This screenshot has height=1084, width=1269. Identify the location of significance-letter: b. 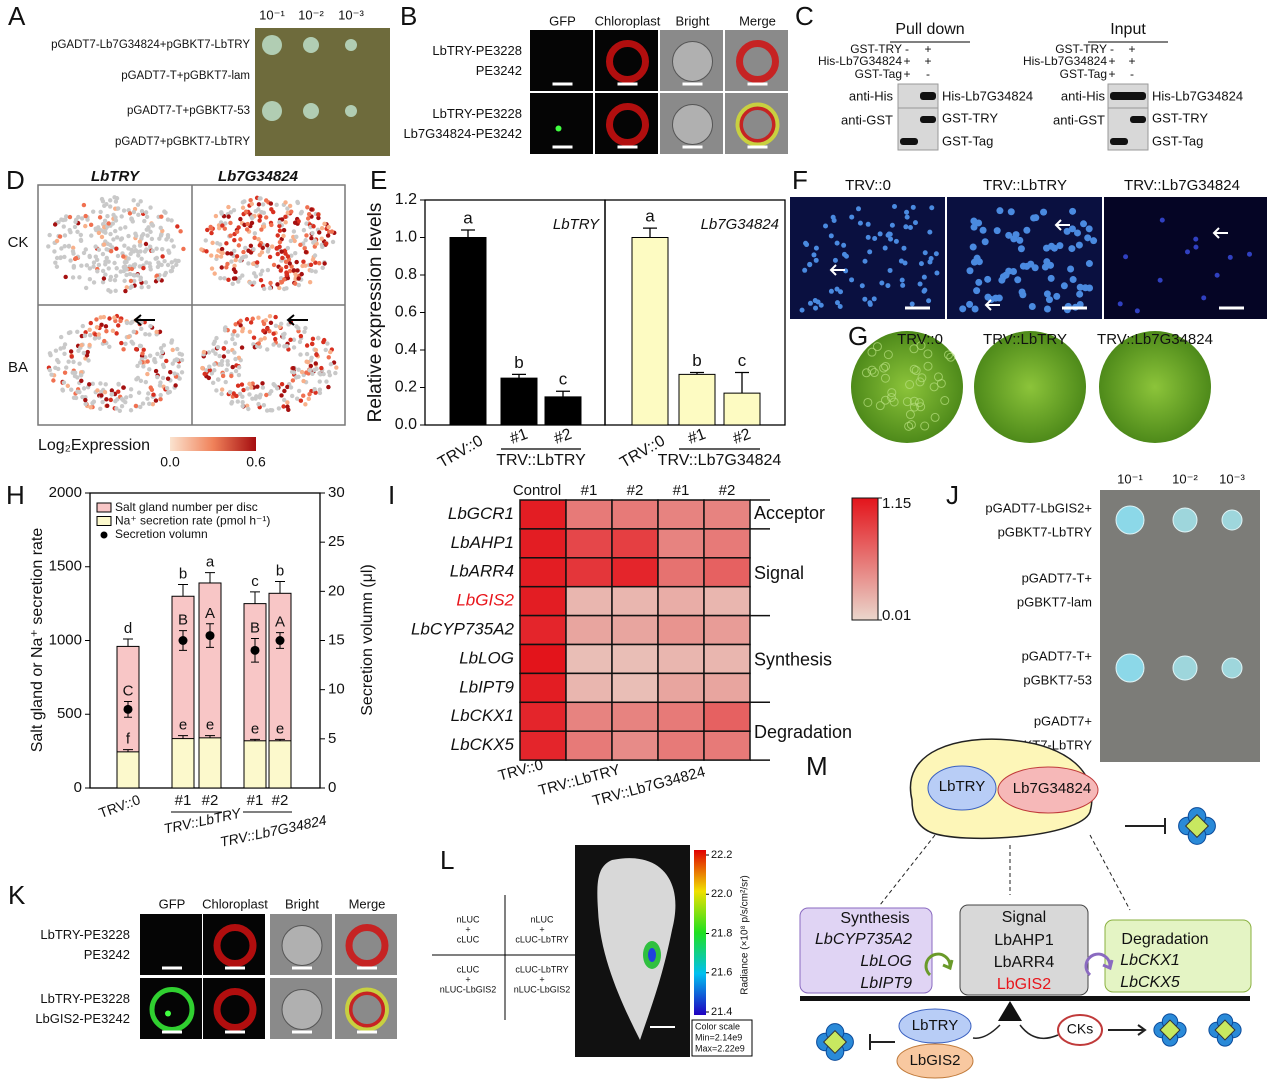
(183, 573).